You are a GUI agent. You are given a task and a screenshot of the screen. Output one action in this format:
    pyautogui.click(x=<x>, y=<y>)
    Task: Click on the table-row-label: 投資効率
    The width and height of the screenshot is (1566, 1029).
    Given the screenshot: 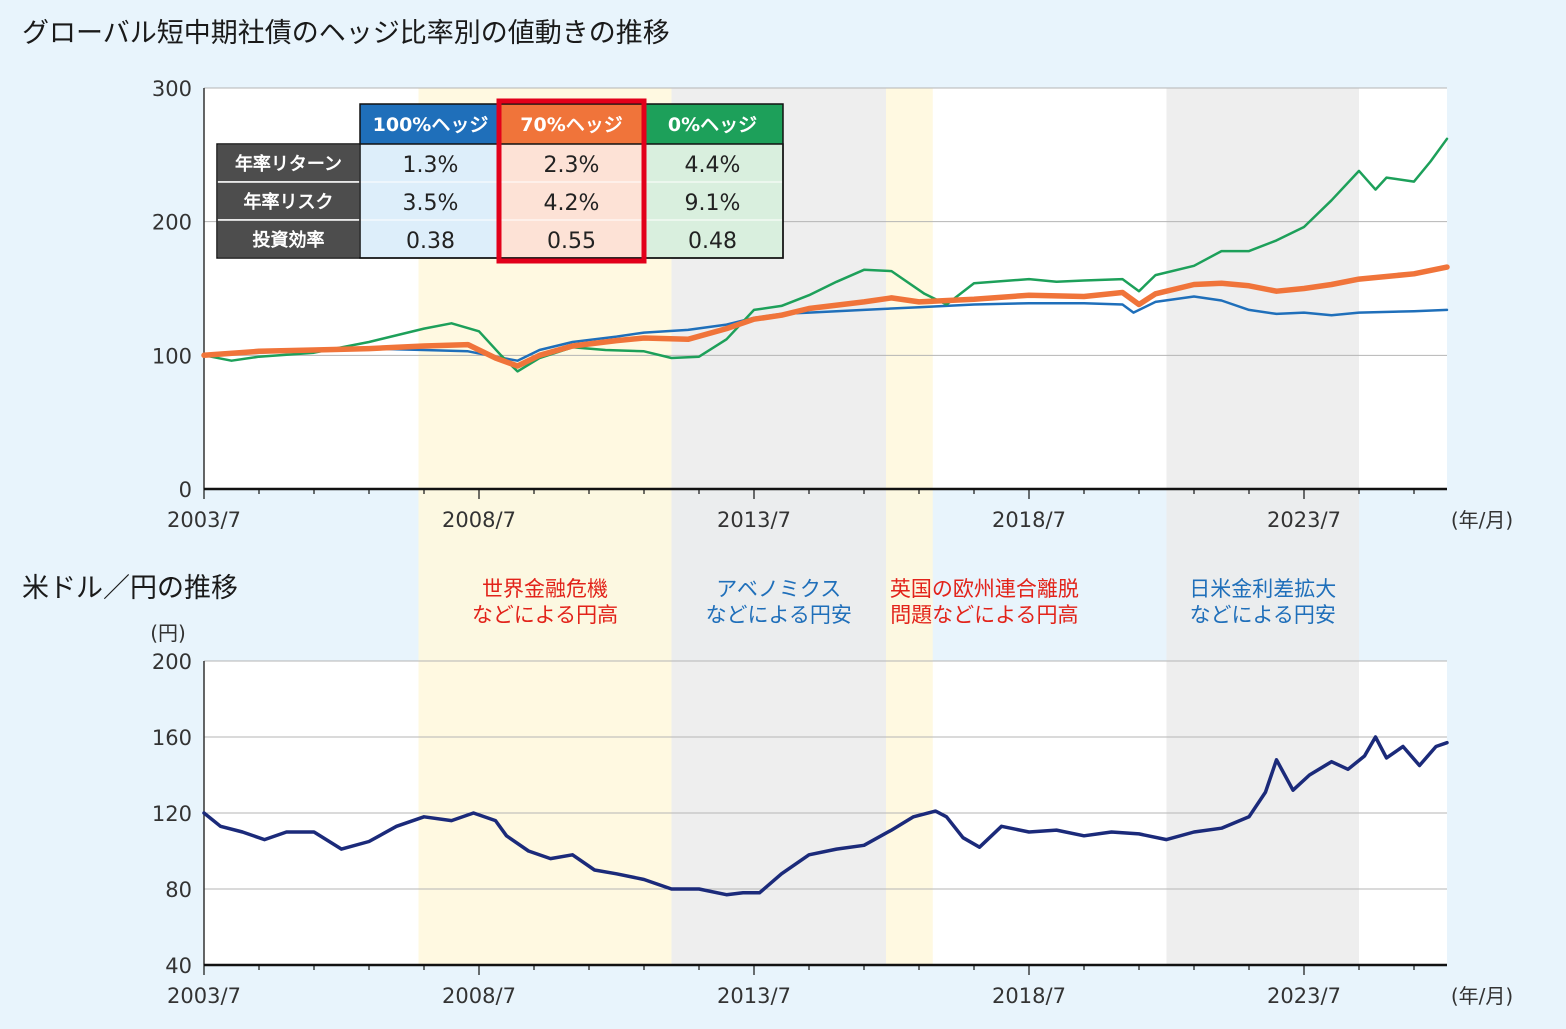 What is the action you would take?
    pyautogui.click(x=289, y=240)
    